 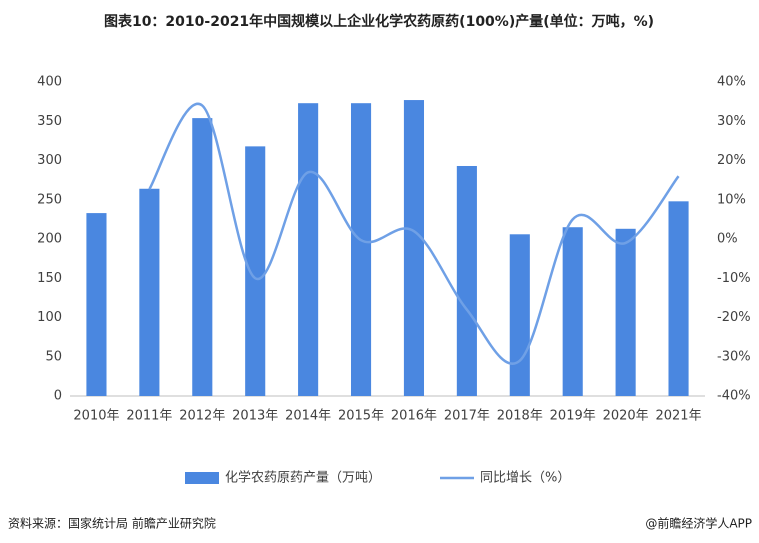 I want to click on y2-tick-label: 20%, so click(x=731, y=160).